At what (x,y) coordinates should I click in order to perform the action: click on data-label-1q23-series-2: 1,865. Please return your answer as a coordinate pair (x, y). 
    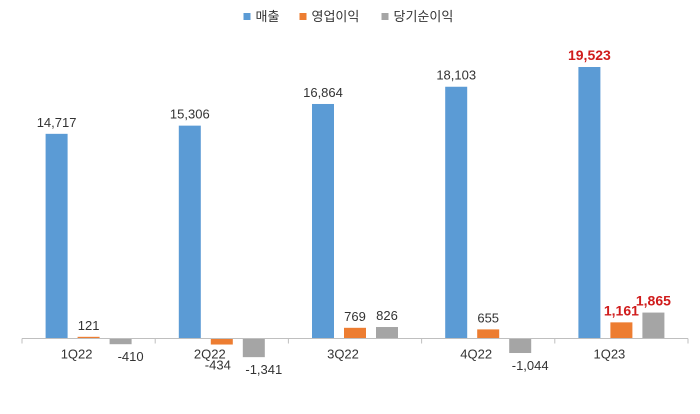
    Looking at the image, I should click on (653, 301).